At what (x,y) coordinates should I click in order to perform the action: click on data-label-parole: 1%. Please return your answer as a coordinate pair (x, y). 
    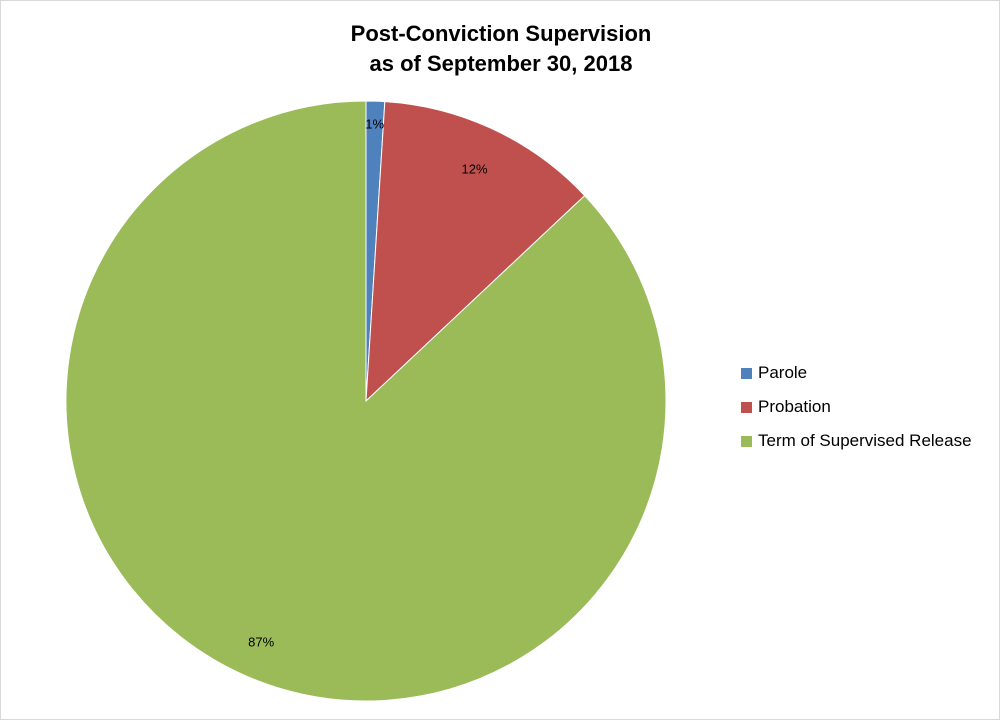
    Looking at the image, I should click on (374, 124).